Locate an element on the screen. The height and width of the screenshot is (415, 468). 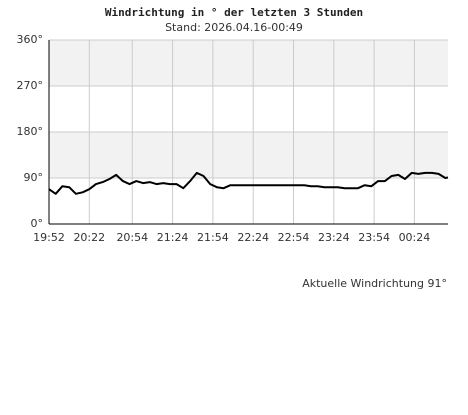
x-tick-label: 20:22 is located at coordinates (89, 237).